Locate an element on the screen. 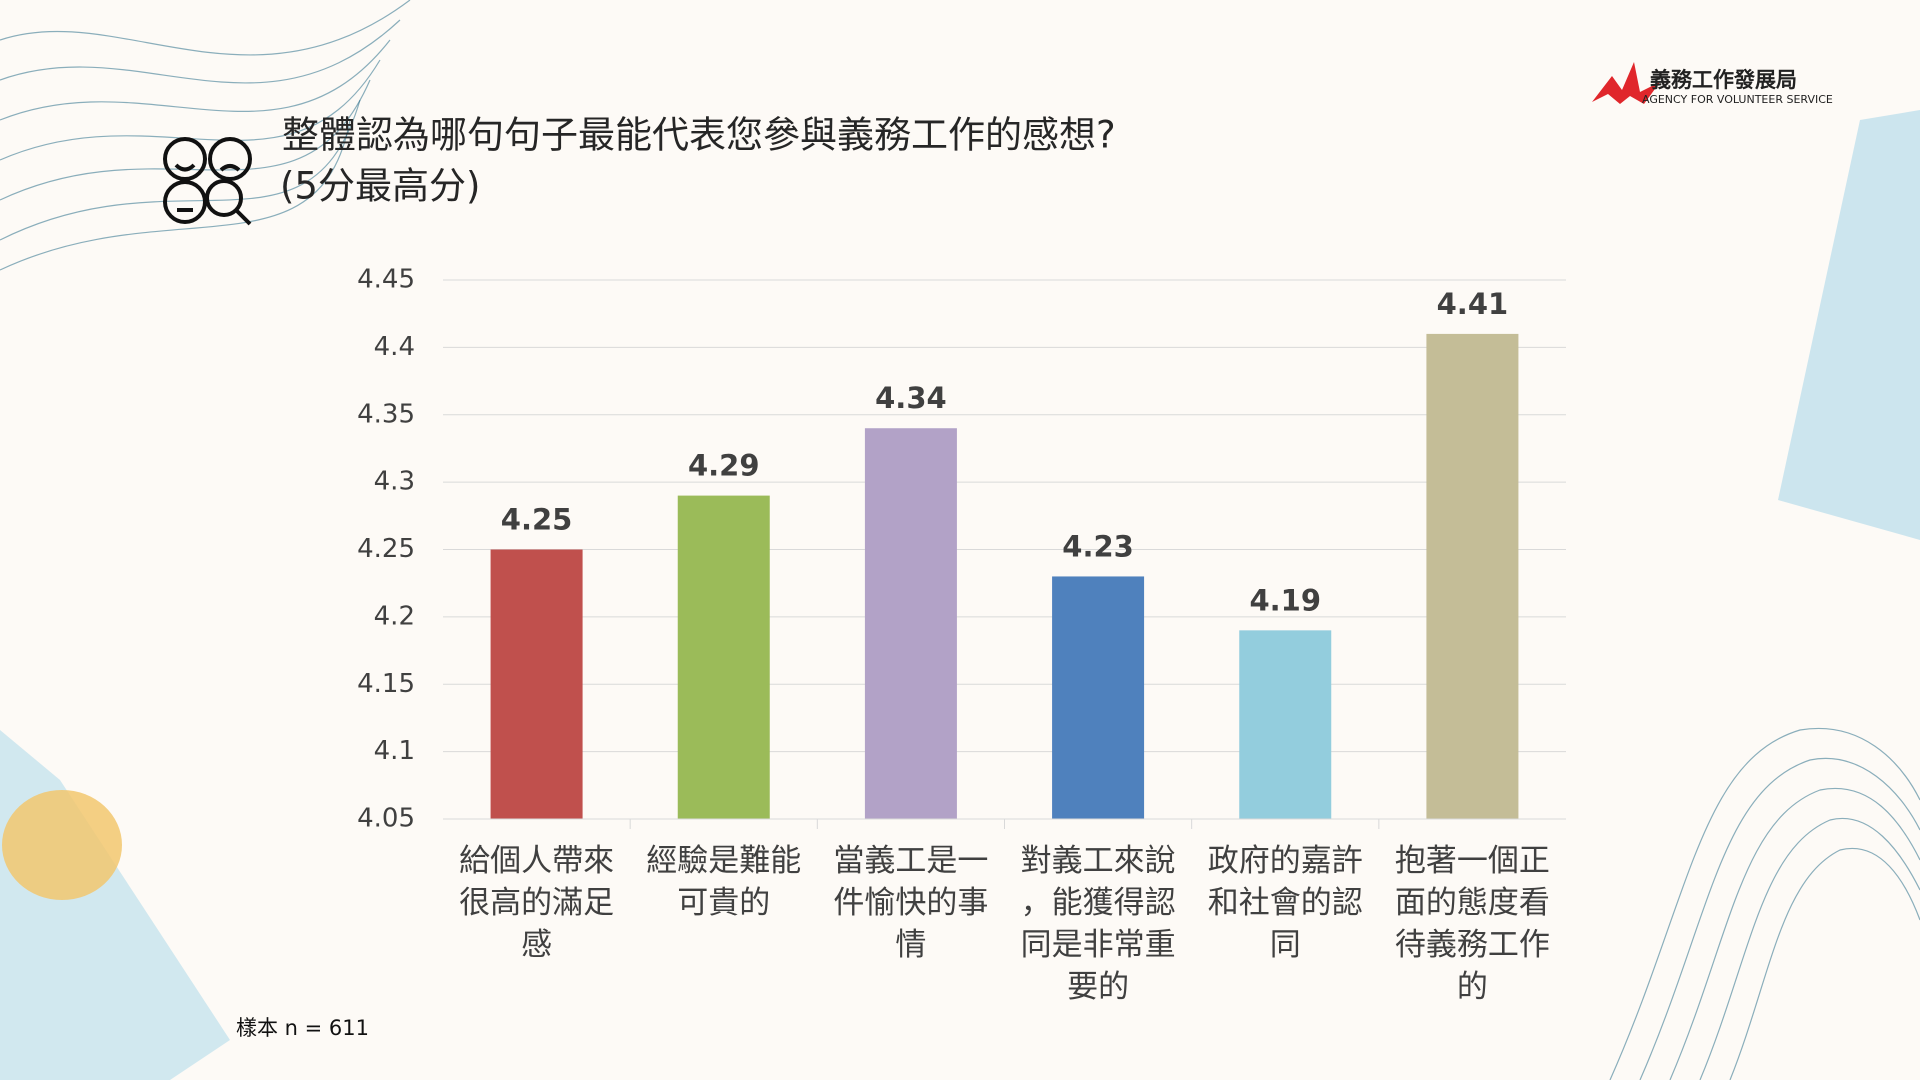 Image resolution: width=1920 pixels, height=1080 pixels. value-label: 4.41 is located at coordinates (1473, 304).